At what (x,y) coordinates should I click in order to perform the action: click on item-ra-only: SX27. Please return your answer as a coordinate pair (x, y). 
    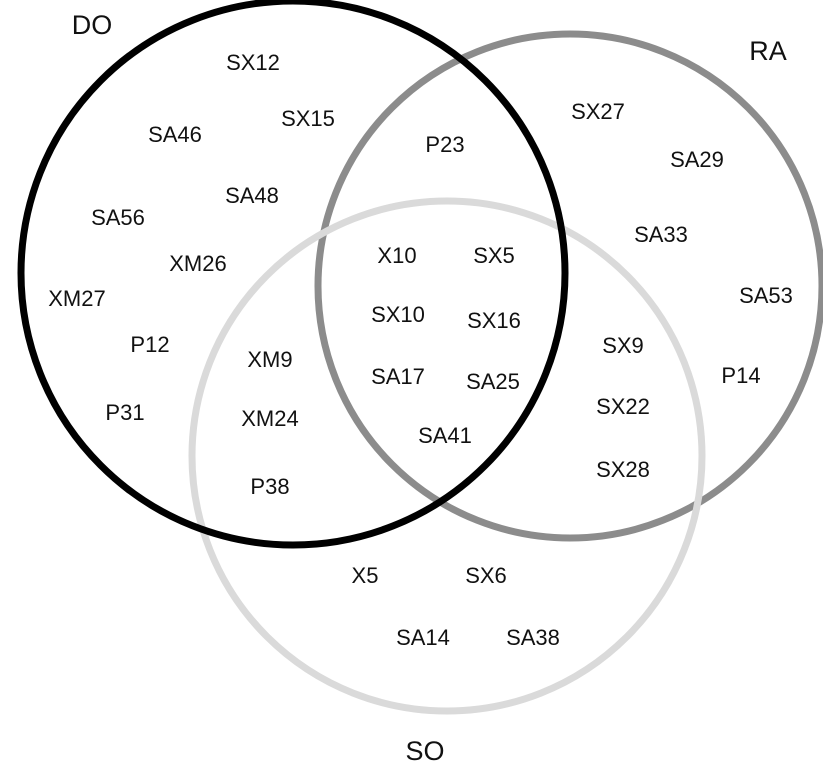
    Looking at the image, I should click on (598, 111).